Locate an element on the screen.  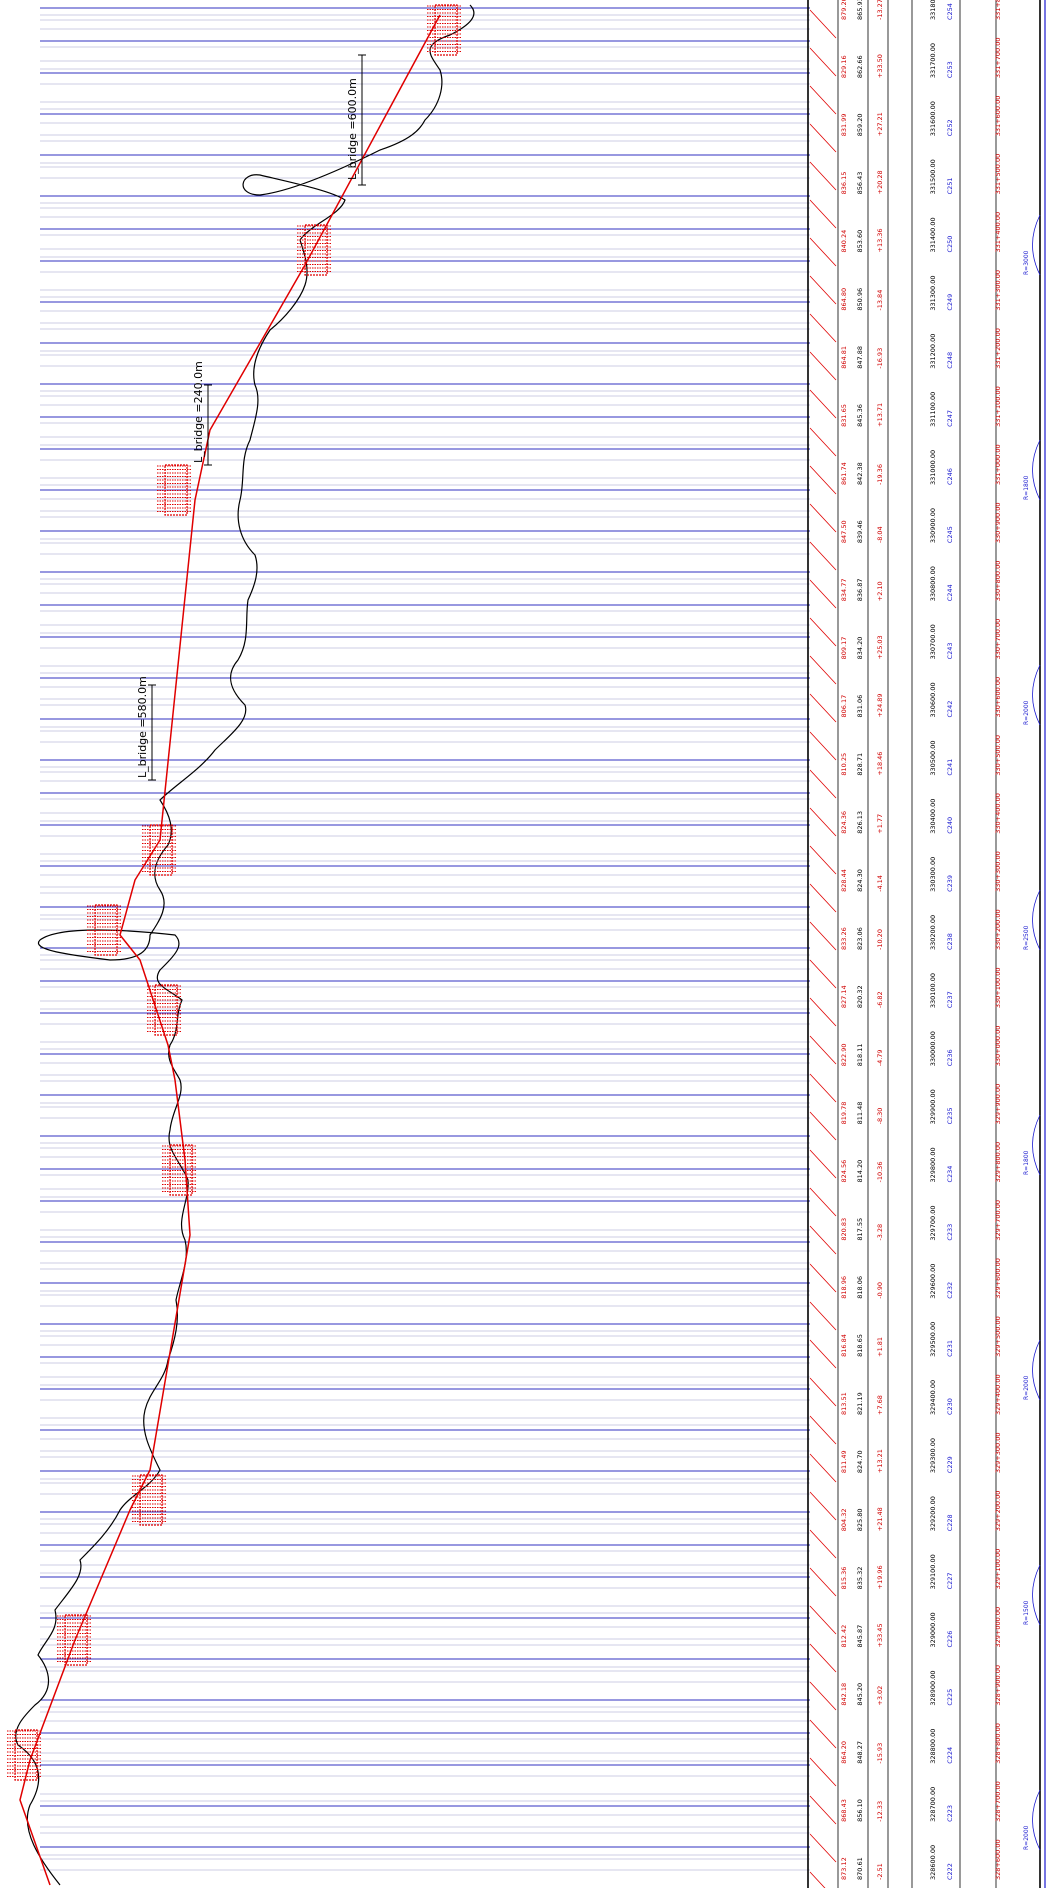
cut-fill-cell: -13.84 is located at coordinates (880, 300).